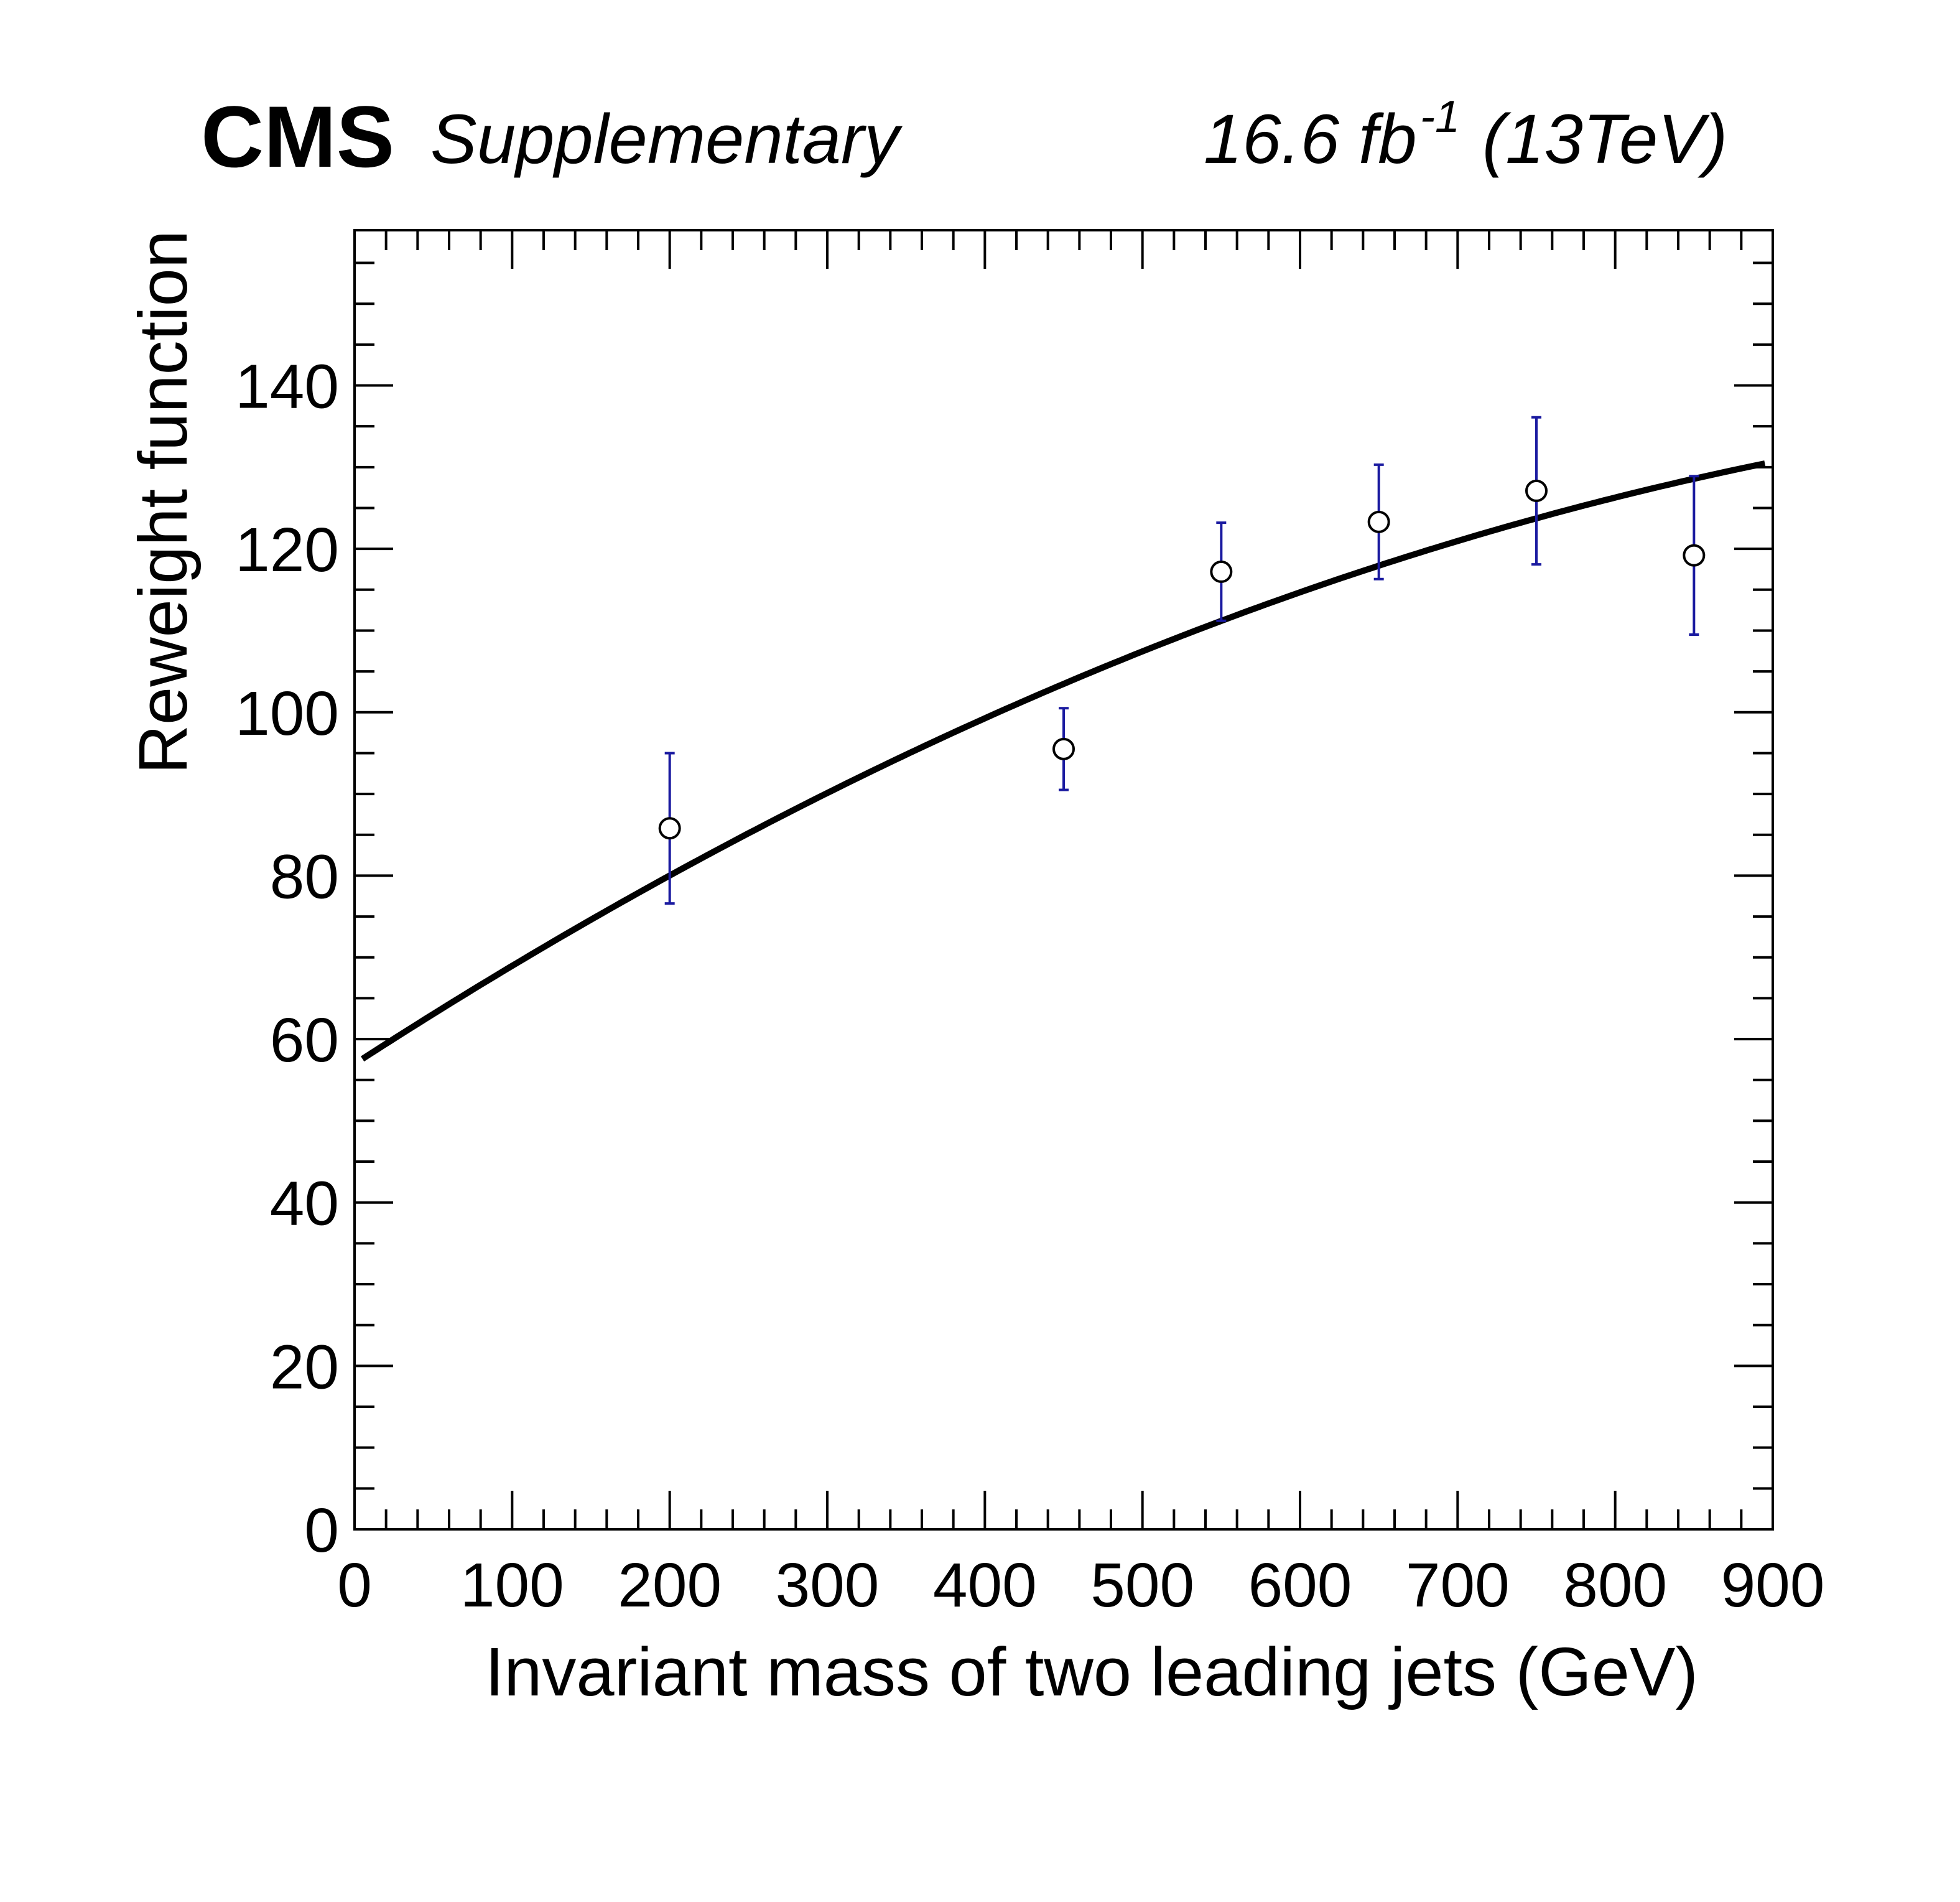 The height and width of the screenshot is (1902, 1960). I want to click on x-tick-label: 100, so click(512, 1585).